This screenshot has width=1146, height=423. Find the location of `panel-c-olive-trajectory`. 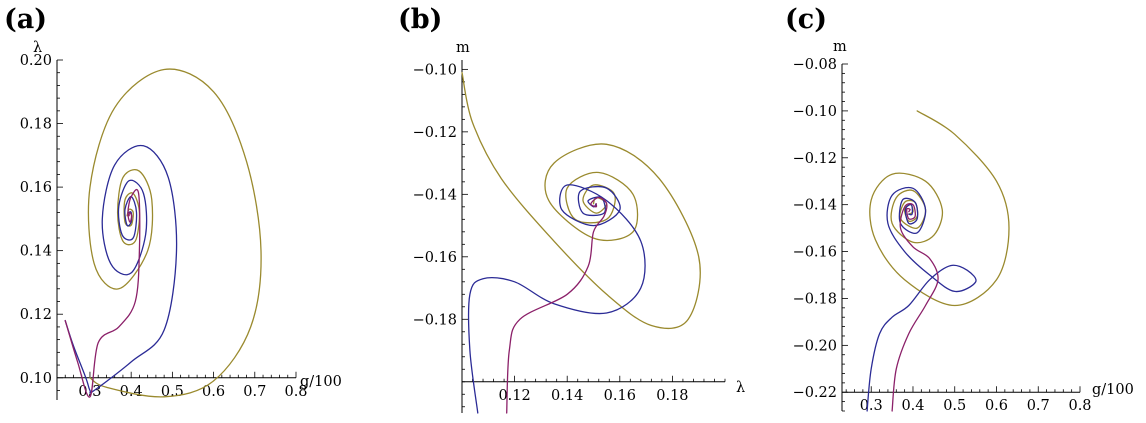

panel-c-olive-trajectory is located at coordinates (939, 208).